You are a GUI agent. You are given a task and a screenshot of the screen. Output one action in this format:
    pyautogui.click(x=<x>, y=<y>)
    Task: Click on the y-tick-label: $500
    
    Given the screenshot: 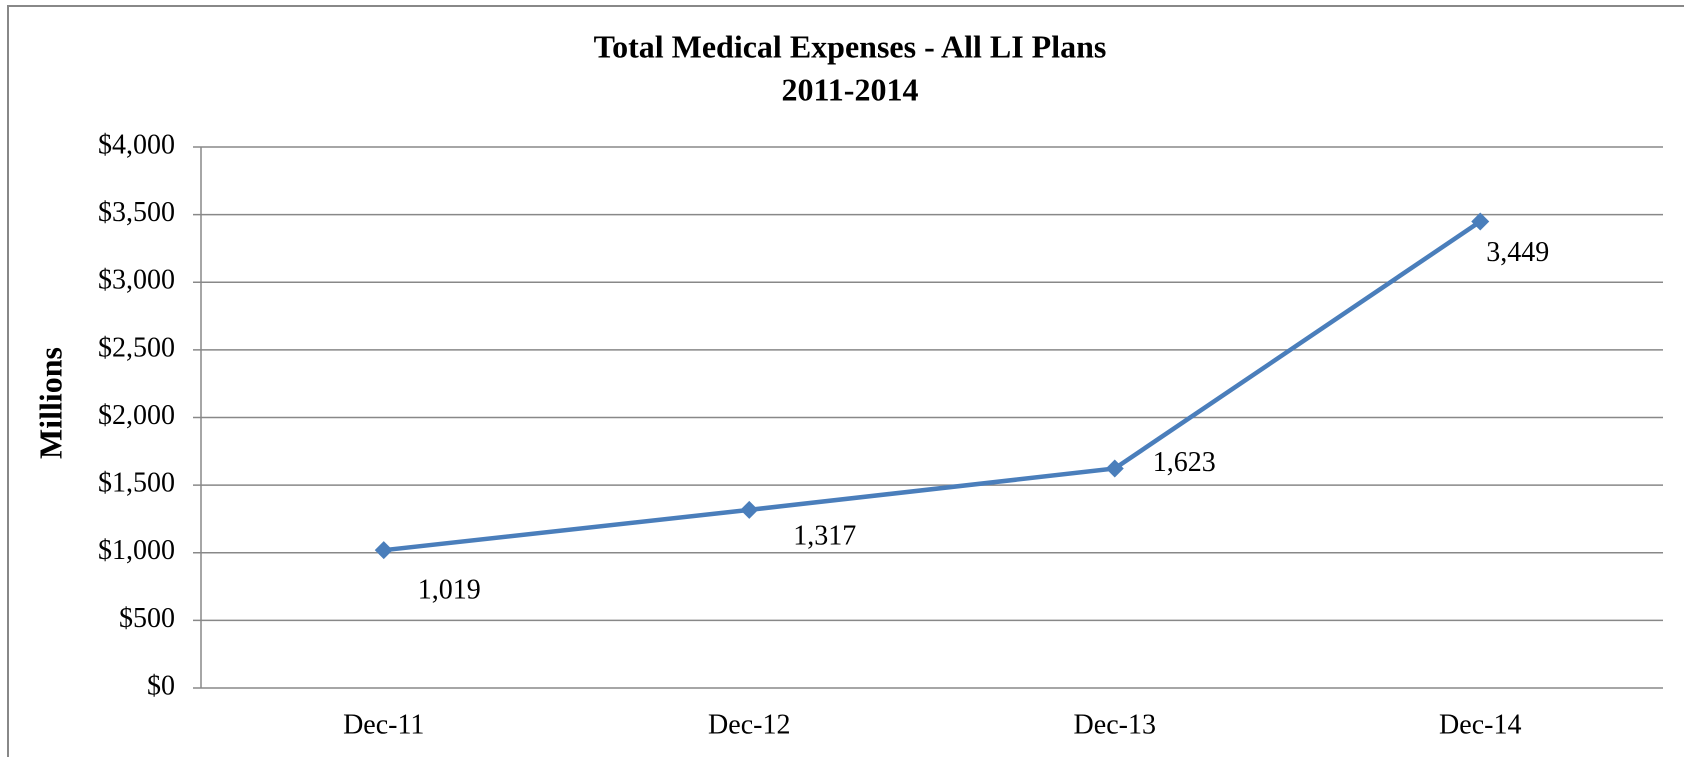 What is the action you would take?
    pyautogui.click(x=147, y=618)
    